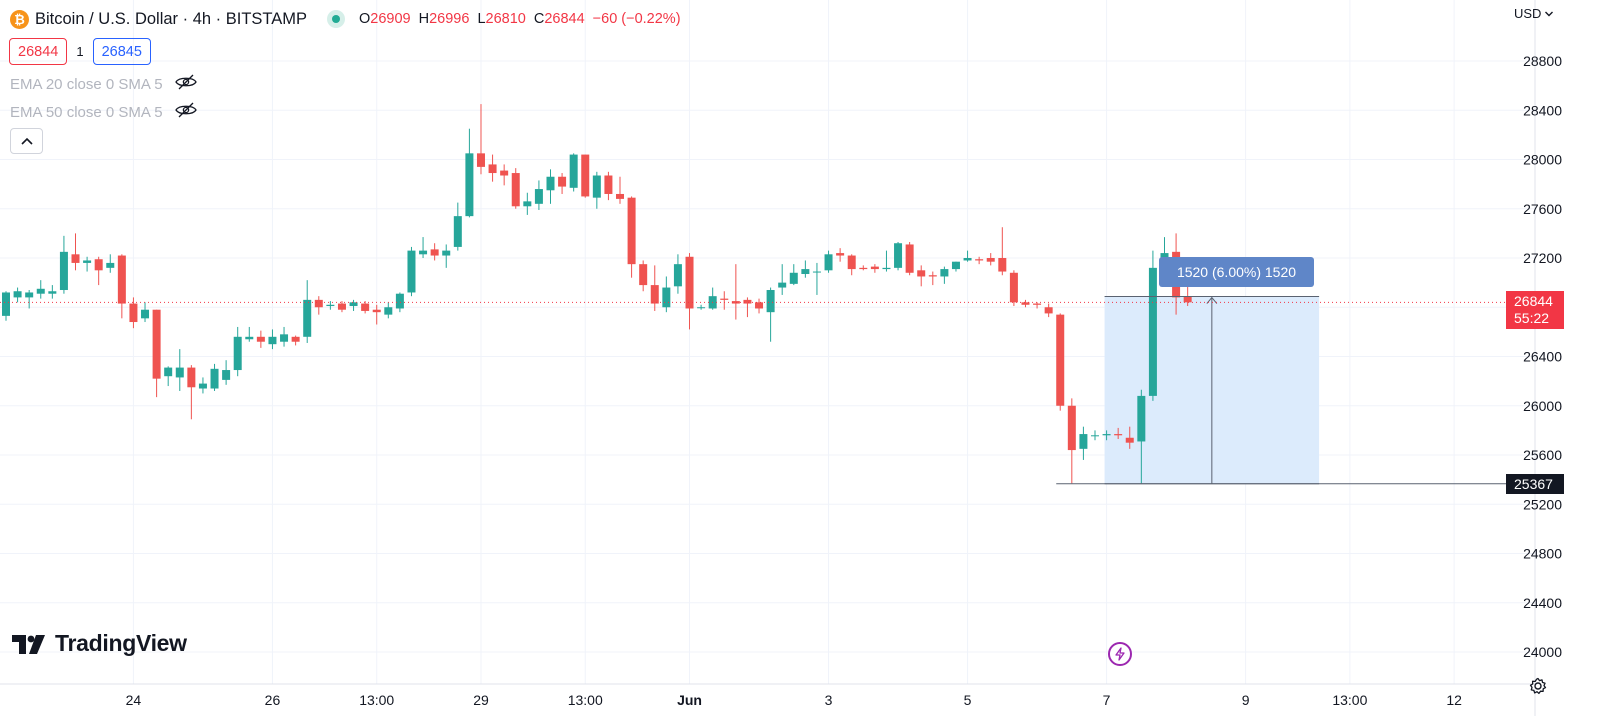 The height and width of the screenshot is (716, 1600). Describe the element at coordinates (1534, 13) in the screenshot. I see `currency-selector: USD` at that location.